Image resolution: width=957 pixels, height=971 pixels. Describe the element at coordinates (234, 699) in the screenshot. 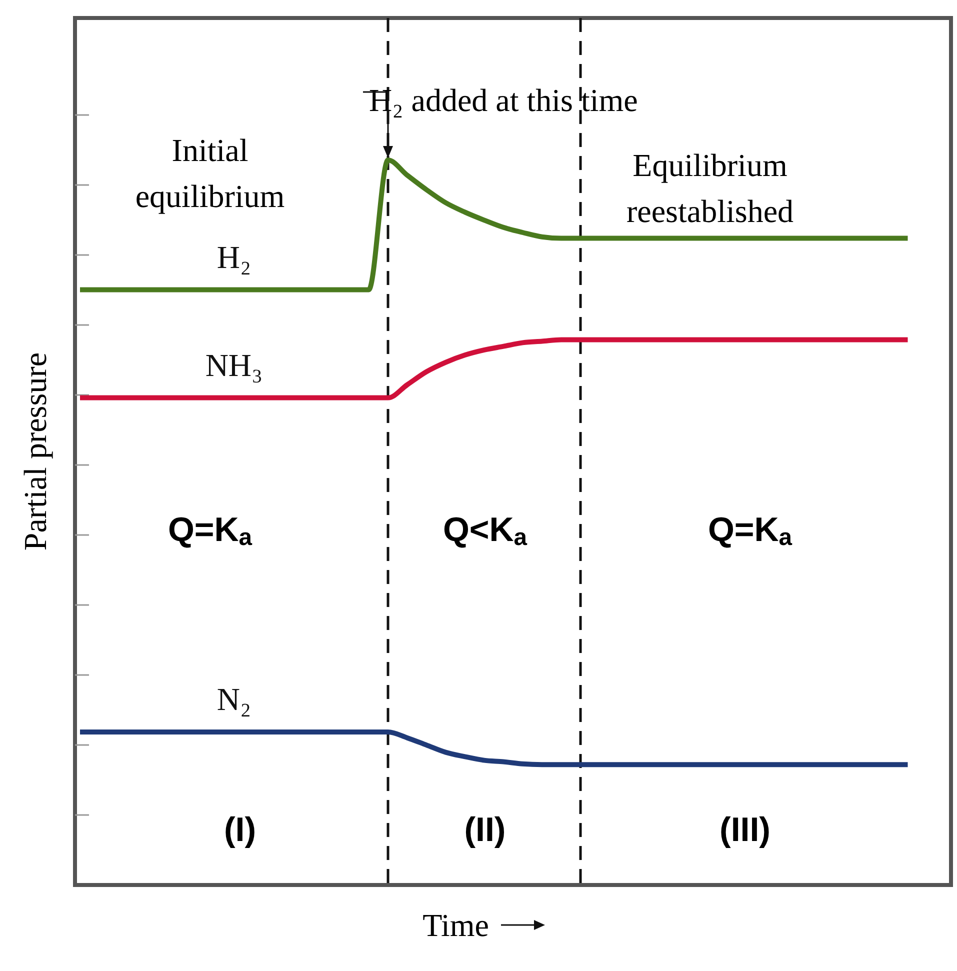

I see `series-label: N₂` at that location.